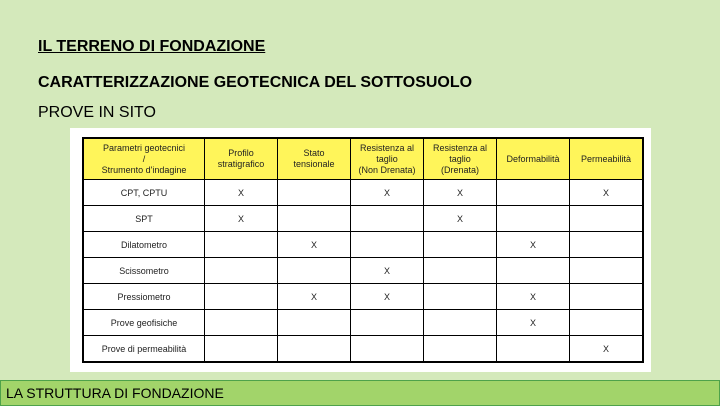 This screenshot has height=406, width=720. I want to click on footer-label: LA STRUTTURA DI FONDAZIONE, so click(115, 393).